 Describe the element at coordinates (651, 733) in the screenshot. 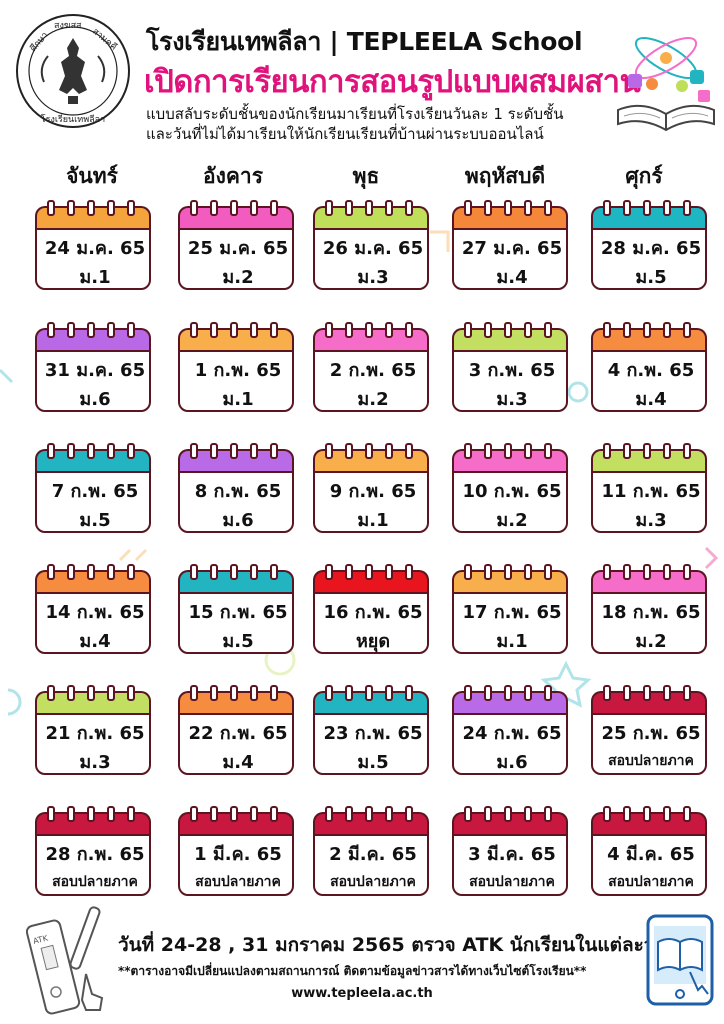

I see `calendar-date: 25 ก.พ. 65` at that location.